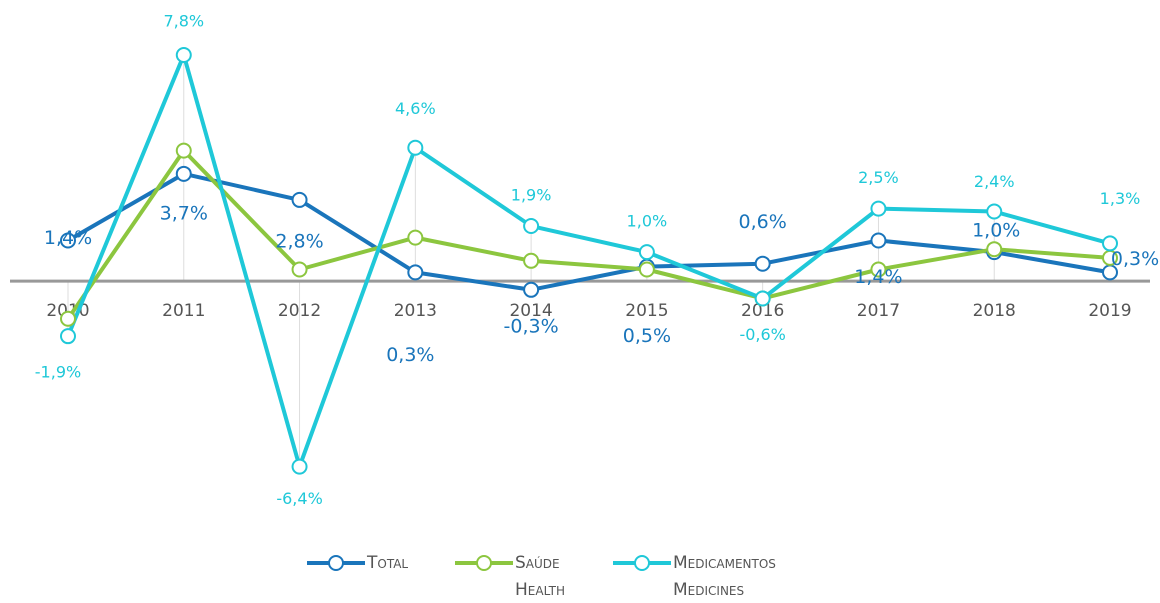 This screenshot has height=603, width=1160. What do you see at coordinates (1120, 198) in the screenshot?
I see `data-label: 1,3%` at bounding box center [1120, 198].